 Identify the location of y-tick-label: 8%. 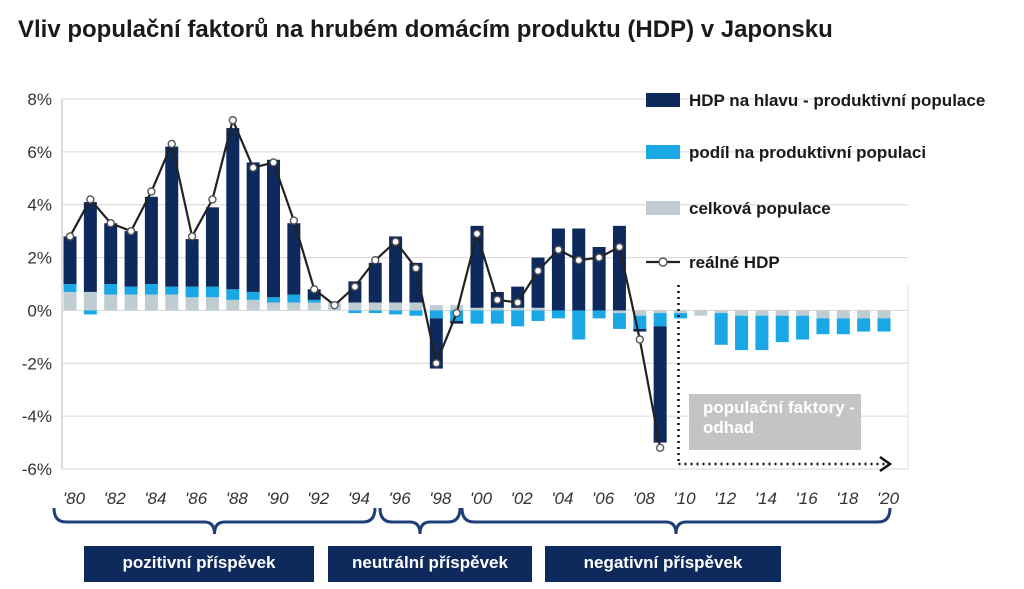
(39, 99).